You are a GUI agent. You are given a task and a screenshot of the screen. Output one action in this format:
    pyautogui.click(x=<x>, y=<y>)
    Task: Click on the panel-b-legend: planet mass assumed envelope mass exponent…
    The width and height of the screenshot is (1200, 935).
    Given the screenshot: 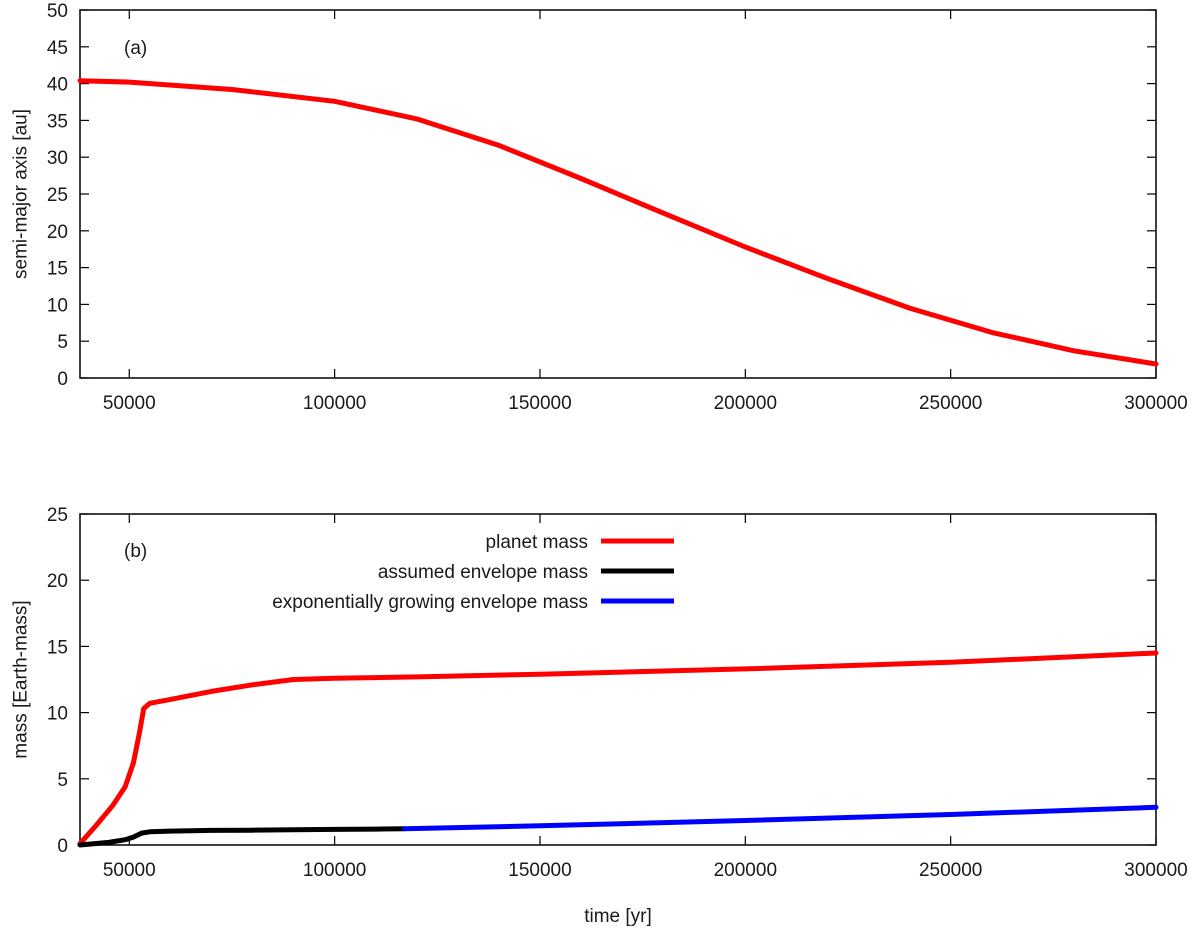 What is the action you would take?
    pyautogui.click(x=473, y=572)
    